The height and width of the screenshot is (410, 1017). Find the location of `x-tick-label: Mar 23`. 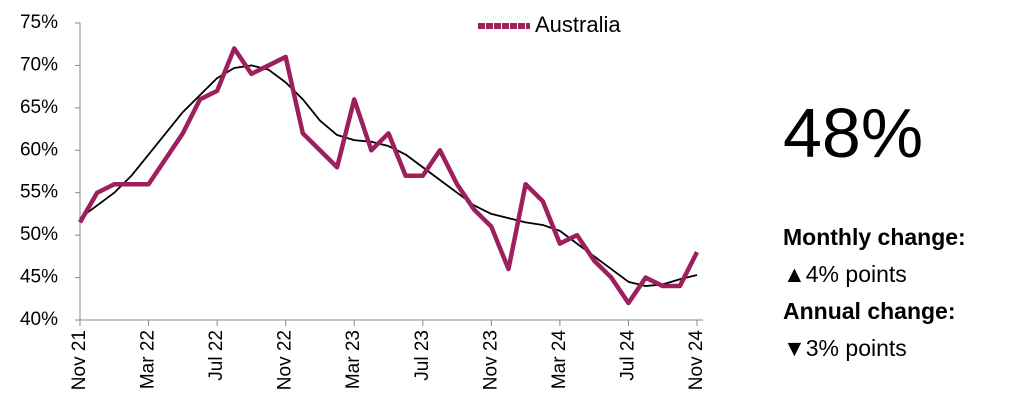

x-tick-label: Mar 23 is located at coordinates (353, 359).